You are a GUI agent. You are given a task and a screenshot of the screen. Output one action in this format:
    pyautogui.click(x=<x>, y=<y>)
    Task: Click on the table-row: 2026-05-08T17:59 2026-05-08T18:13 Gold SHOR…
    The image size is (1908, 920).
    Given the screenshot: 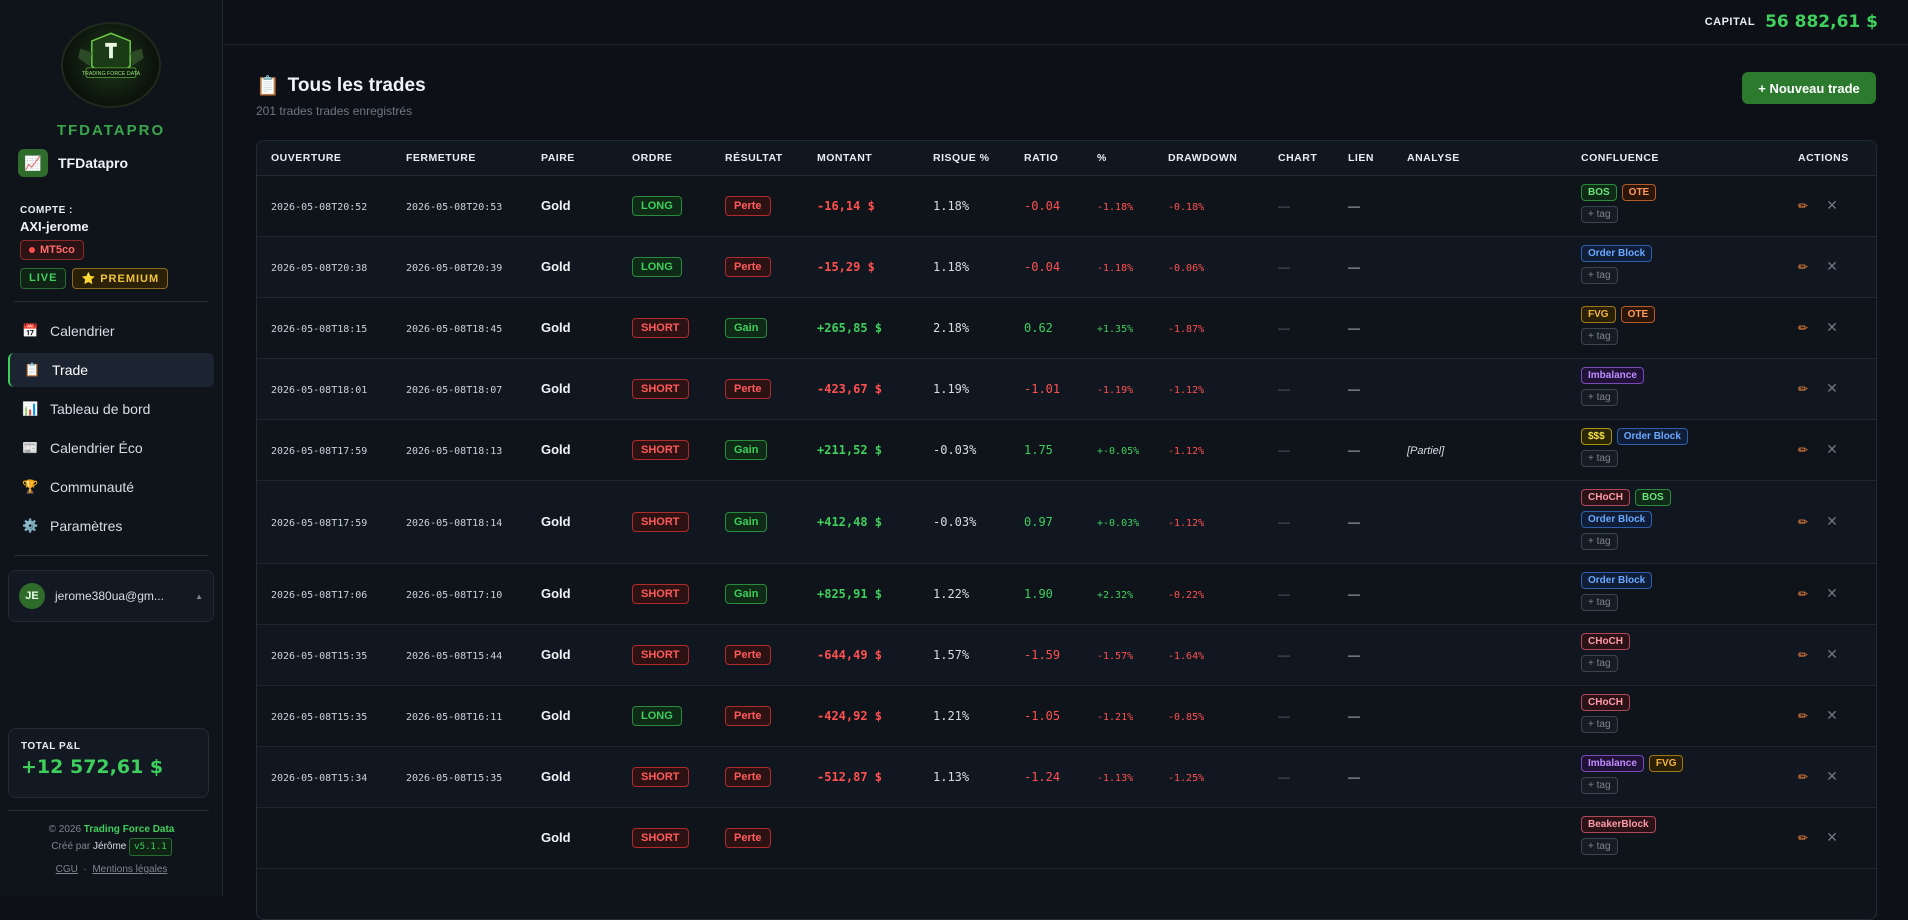 What is the action you would take?
    pyautogui.click(x=1066, y=450)
    